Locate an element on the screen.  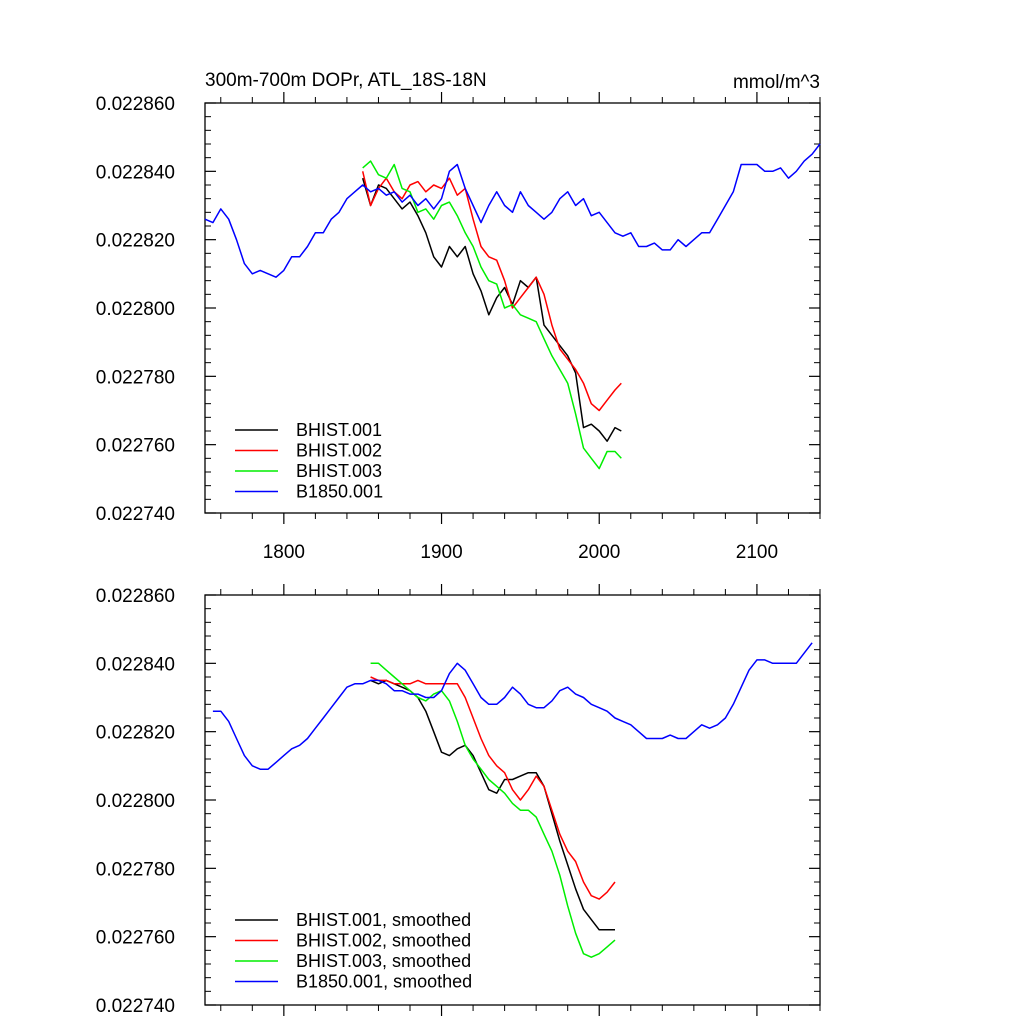
x-tick-label: 1900 is located at coordinates (441, 552).